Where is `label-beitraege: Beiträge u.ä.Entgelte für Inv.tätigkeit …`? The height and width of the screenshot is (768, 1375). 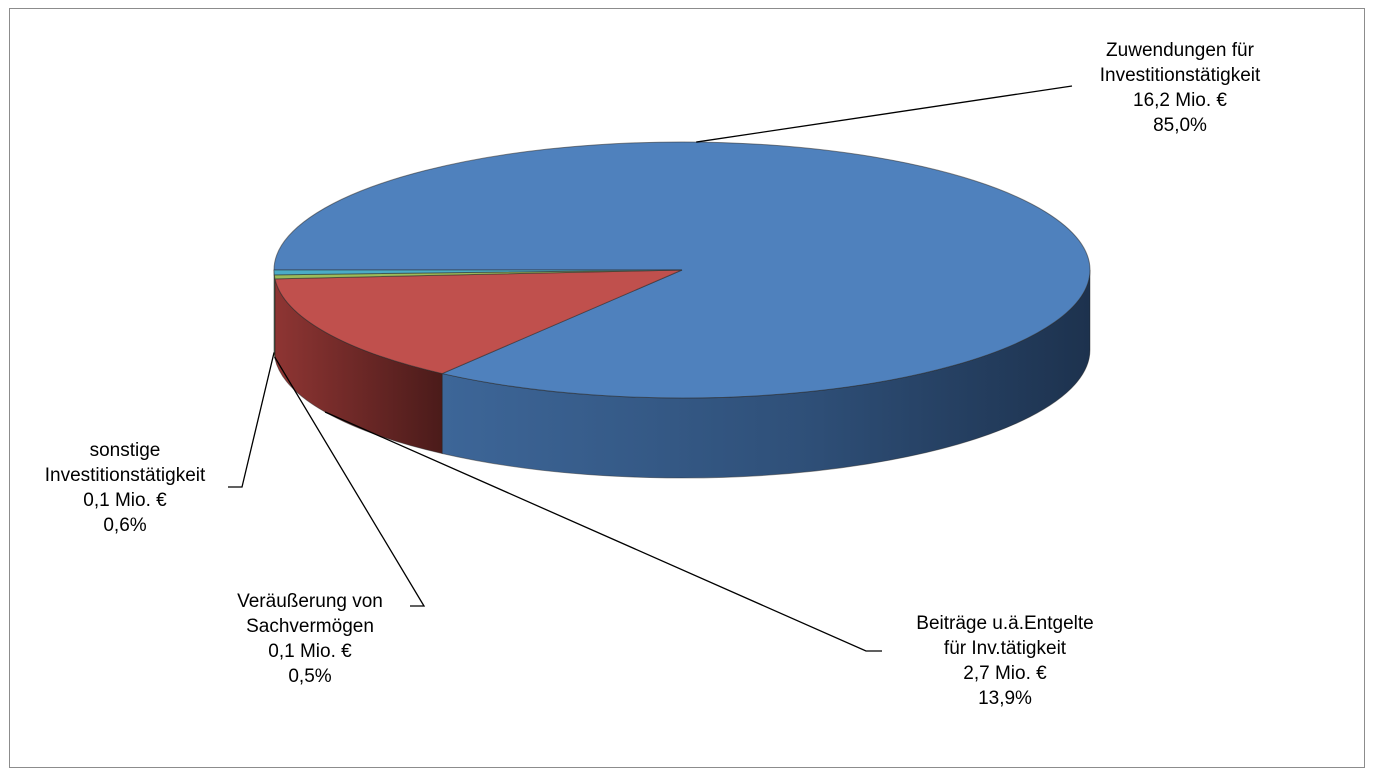
label-beitraege: Beiträge u.ä.Entgelte für Inv.tätigkeit … is located at coordinates (1005, 661).